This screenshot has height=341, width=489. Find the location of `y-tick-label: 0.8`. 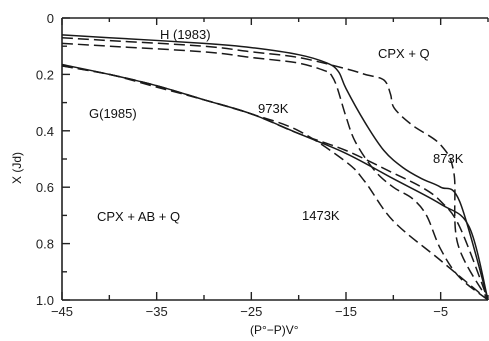

y-tick-label: 0.8 is located at coordinates (45, 244).